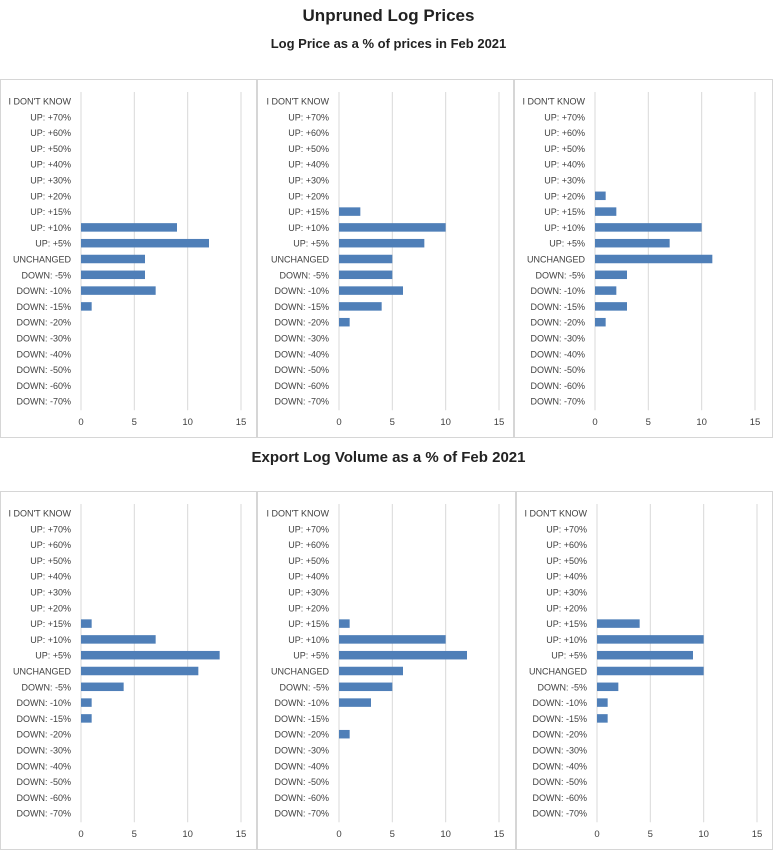 The height and width of the screenshot is (851, 777). Describe the element at coordinates (311, 656) in the screenshot. I see `category-label: UP: +5%` at that location.